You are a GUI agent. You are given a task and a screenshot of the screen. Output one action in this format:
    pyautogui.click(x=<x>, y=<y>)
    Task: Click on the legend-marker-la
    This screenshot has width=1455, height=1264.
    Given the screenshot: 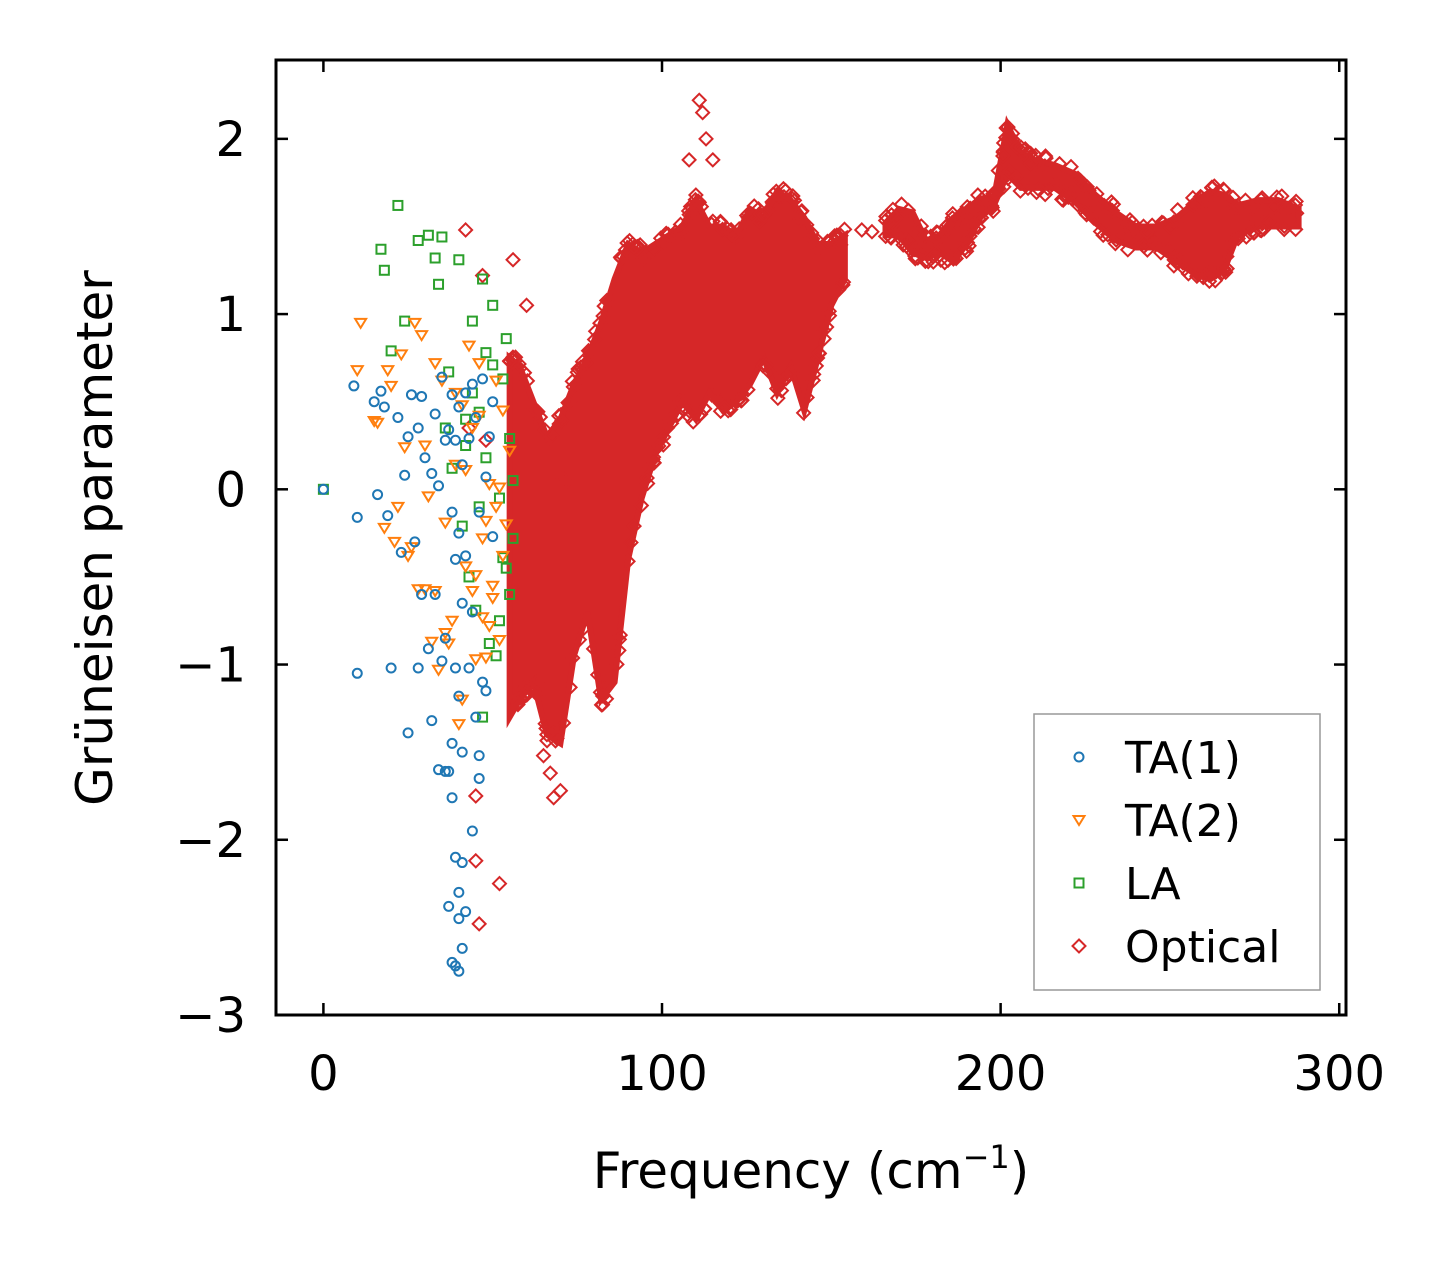 What is the action you would take?
    pyautogui.click(x=1079, y=883)
    